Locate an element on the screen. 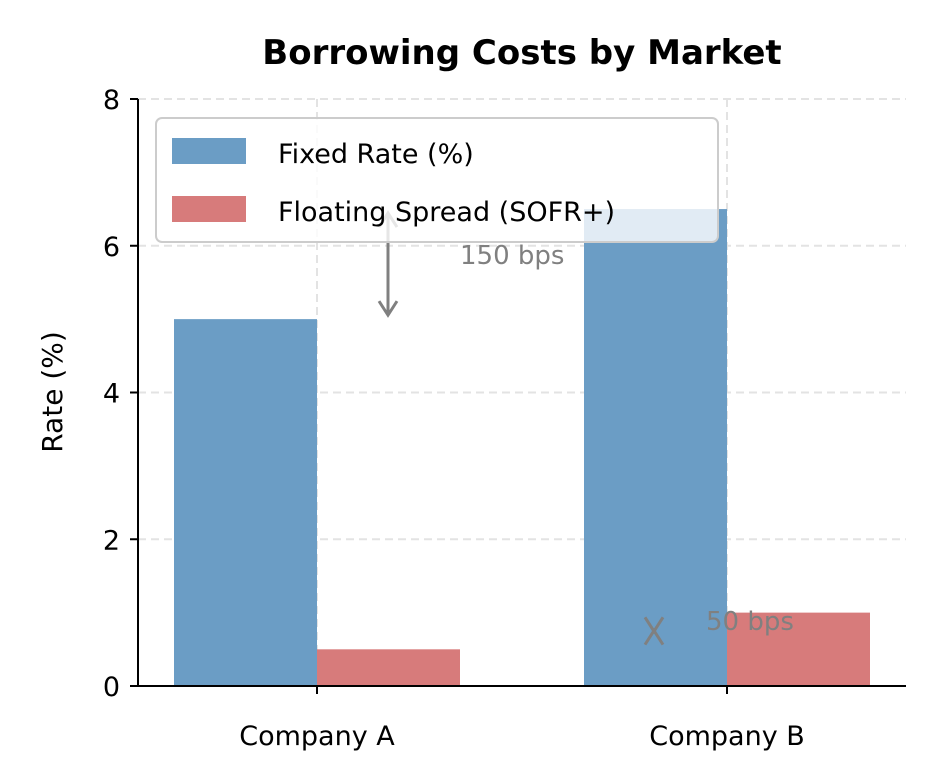 Image resolution: width=934 pixels, height=784 pixels. x-tick-label: Company B is located at coordinates (727, 736).